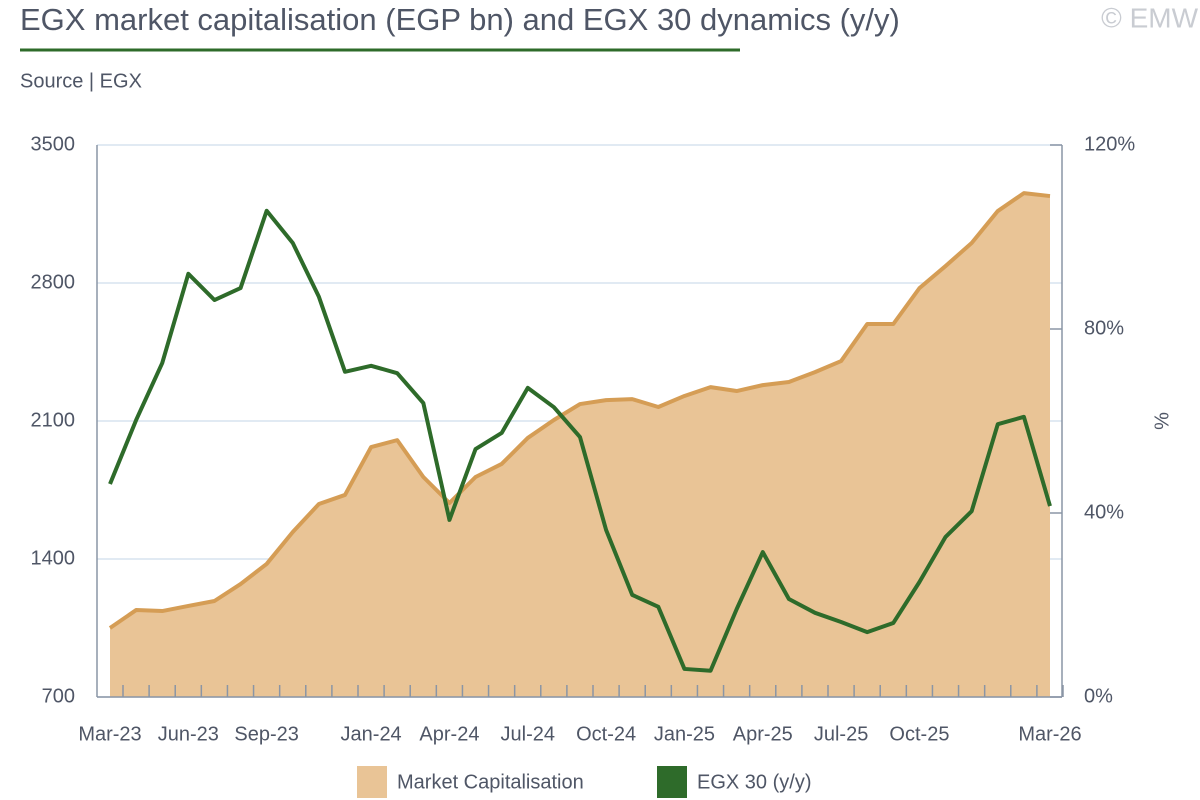  What do you see at coordinates (606, 734) in the screenshot?
I see `x-tick-label: Oct-24` at bounding box center [606, 734].